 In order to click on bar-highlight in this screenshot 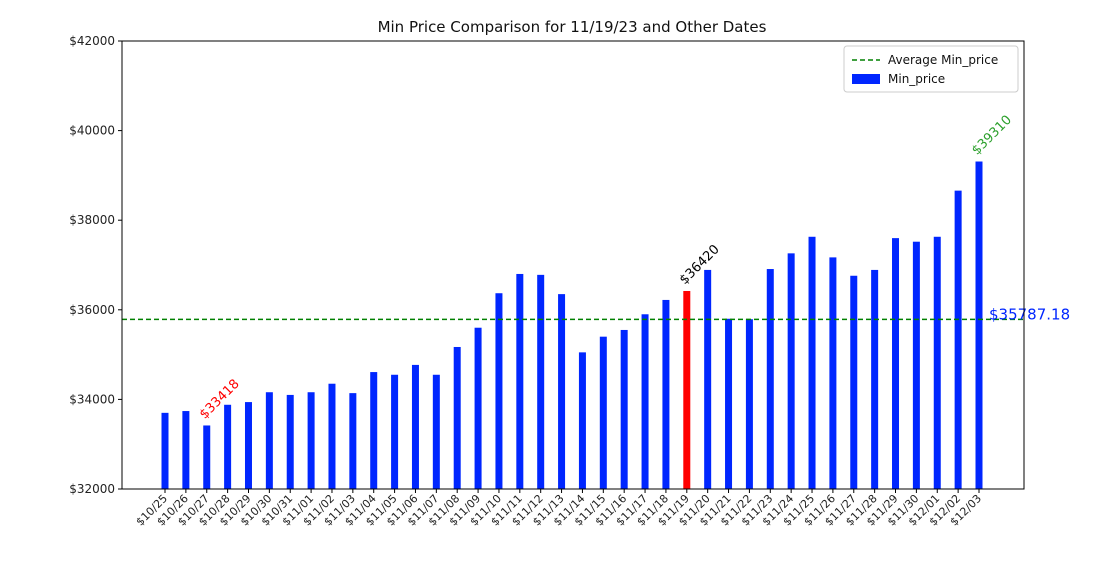, I will do `click(687, 389)`.